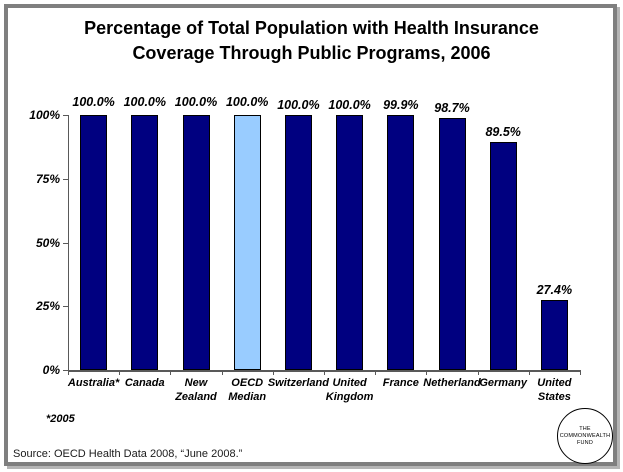 Image resolution: width=623 pixels, height=472 pixels. Describe the element at coordinates (349, 397) in the screenshot. I see `x-axis-label-line: Kingdom` at that location.